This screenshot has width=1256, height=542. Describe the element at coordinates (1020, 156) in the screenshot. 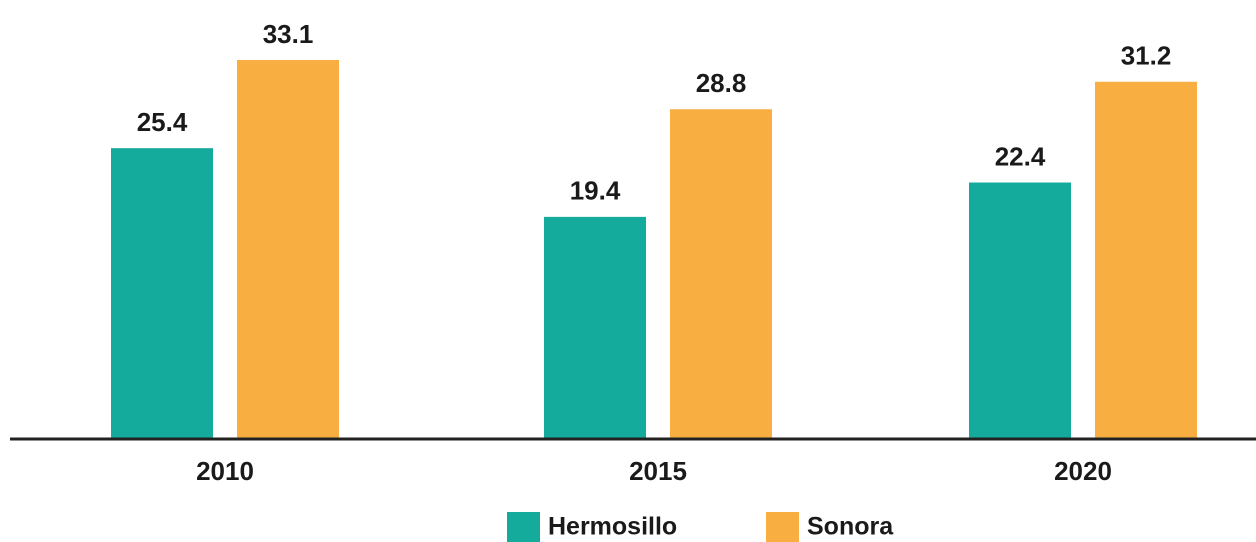

I see `value-label: 22.4` at that location.